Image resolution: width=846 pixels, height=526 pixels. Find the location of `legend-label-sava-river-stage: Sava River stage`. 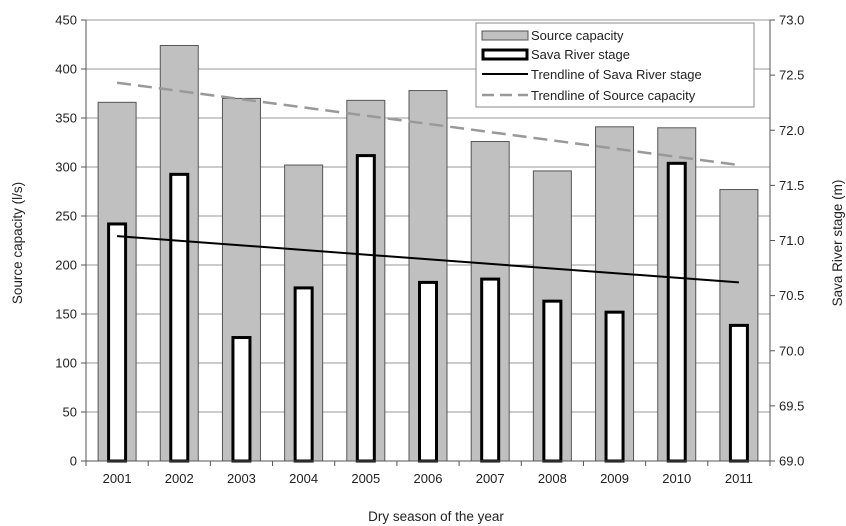

legend-label-sava-river-stage: Sava River stage is located at coordinates (580, 54).